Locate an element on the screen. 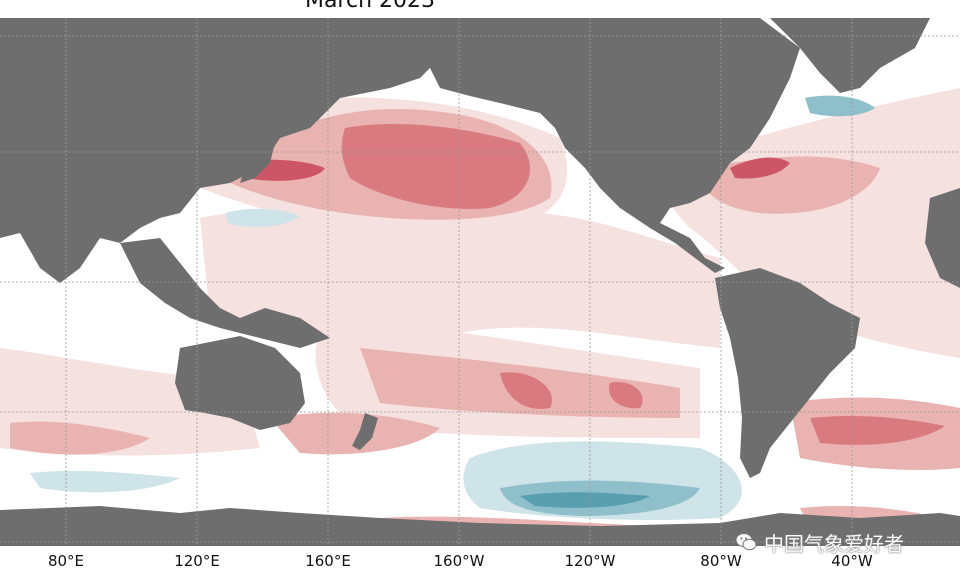  warm-anomaly-gulf-stream is located at coordinates (760, 168).